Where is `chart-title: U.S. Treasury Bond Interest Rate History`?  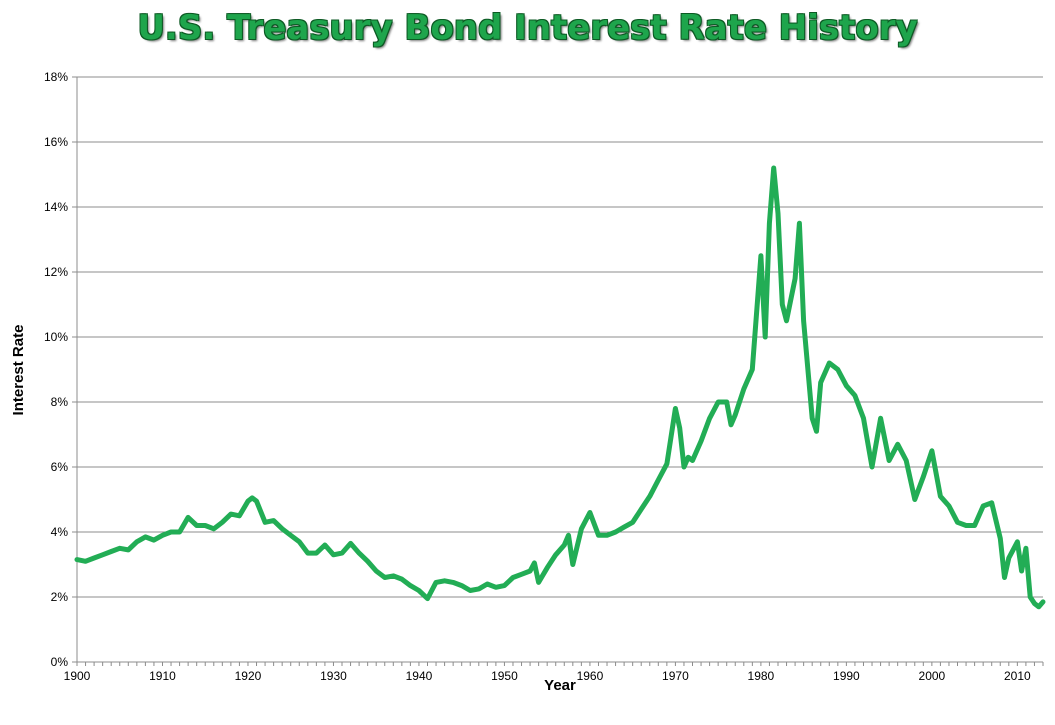
chart-title: U.S. Treasury Bond Interest Rate History is located at coordinates (527, 28).